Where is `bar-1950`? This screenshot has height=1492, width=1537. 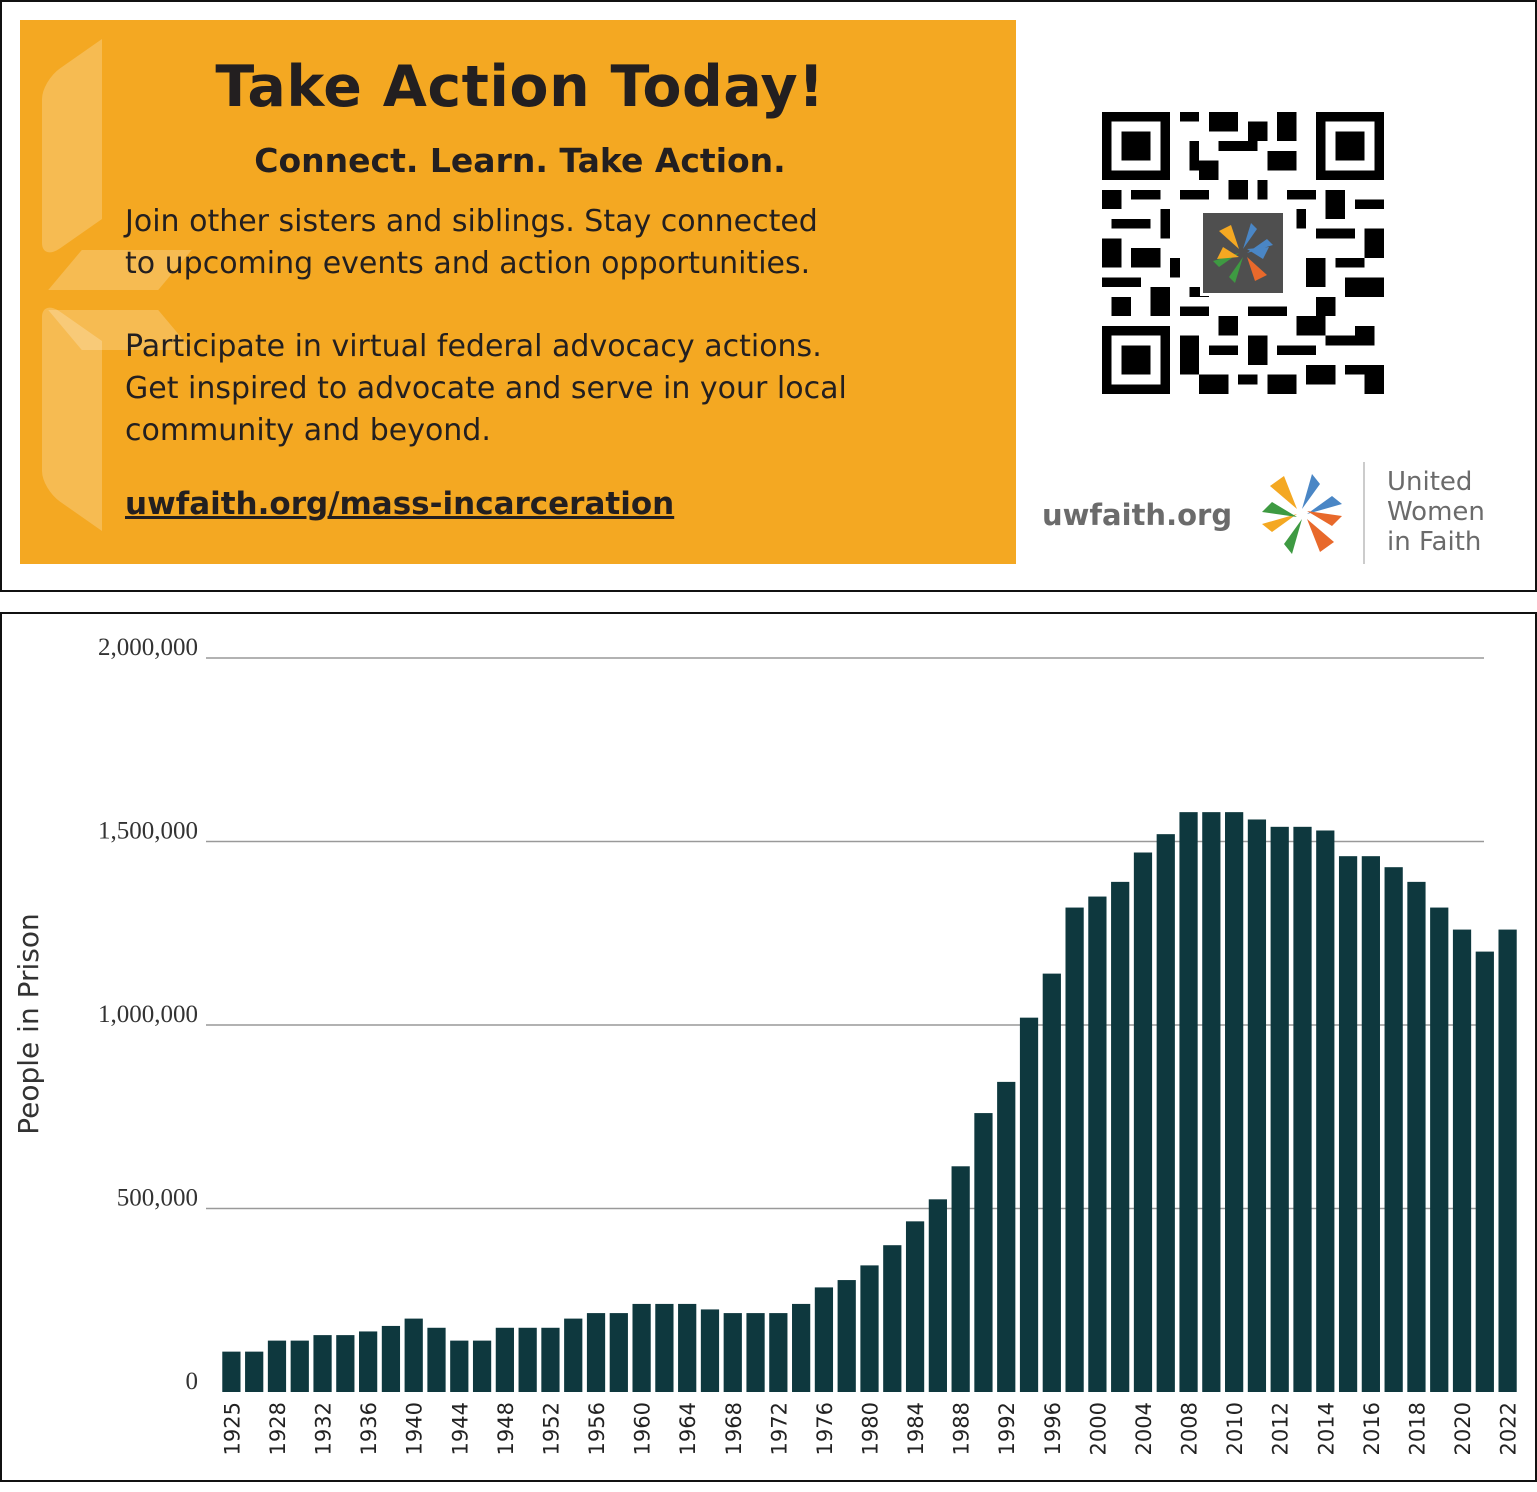
bar-1950 is located at coordinates (527, 1359).